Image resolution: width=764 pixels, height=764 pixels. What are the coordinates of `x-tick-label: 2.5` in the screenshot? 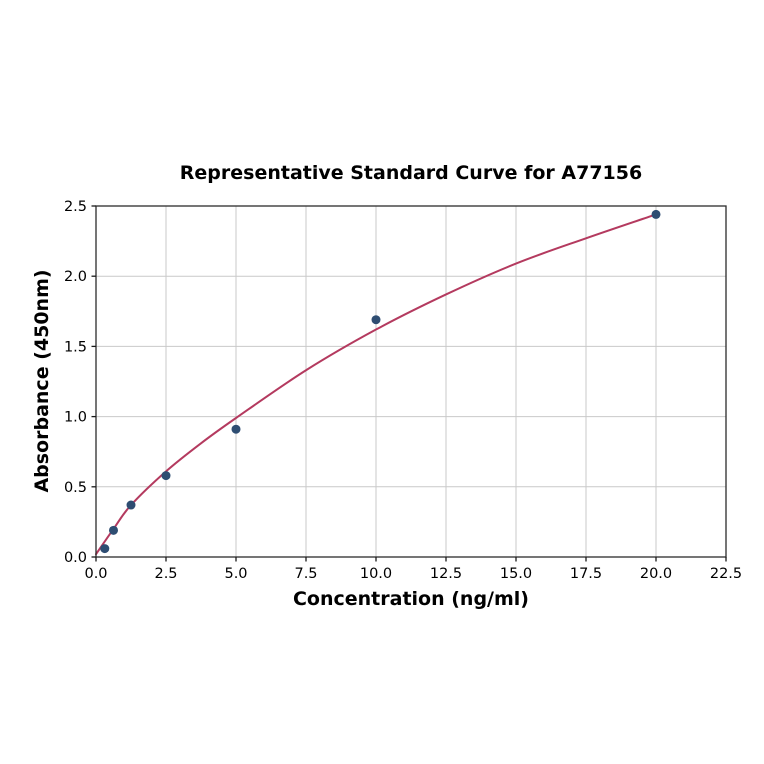 It's located at (165, 574).